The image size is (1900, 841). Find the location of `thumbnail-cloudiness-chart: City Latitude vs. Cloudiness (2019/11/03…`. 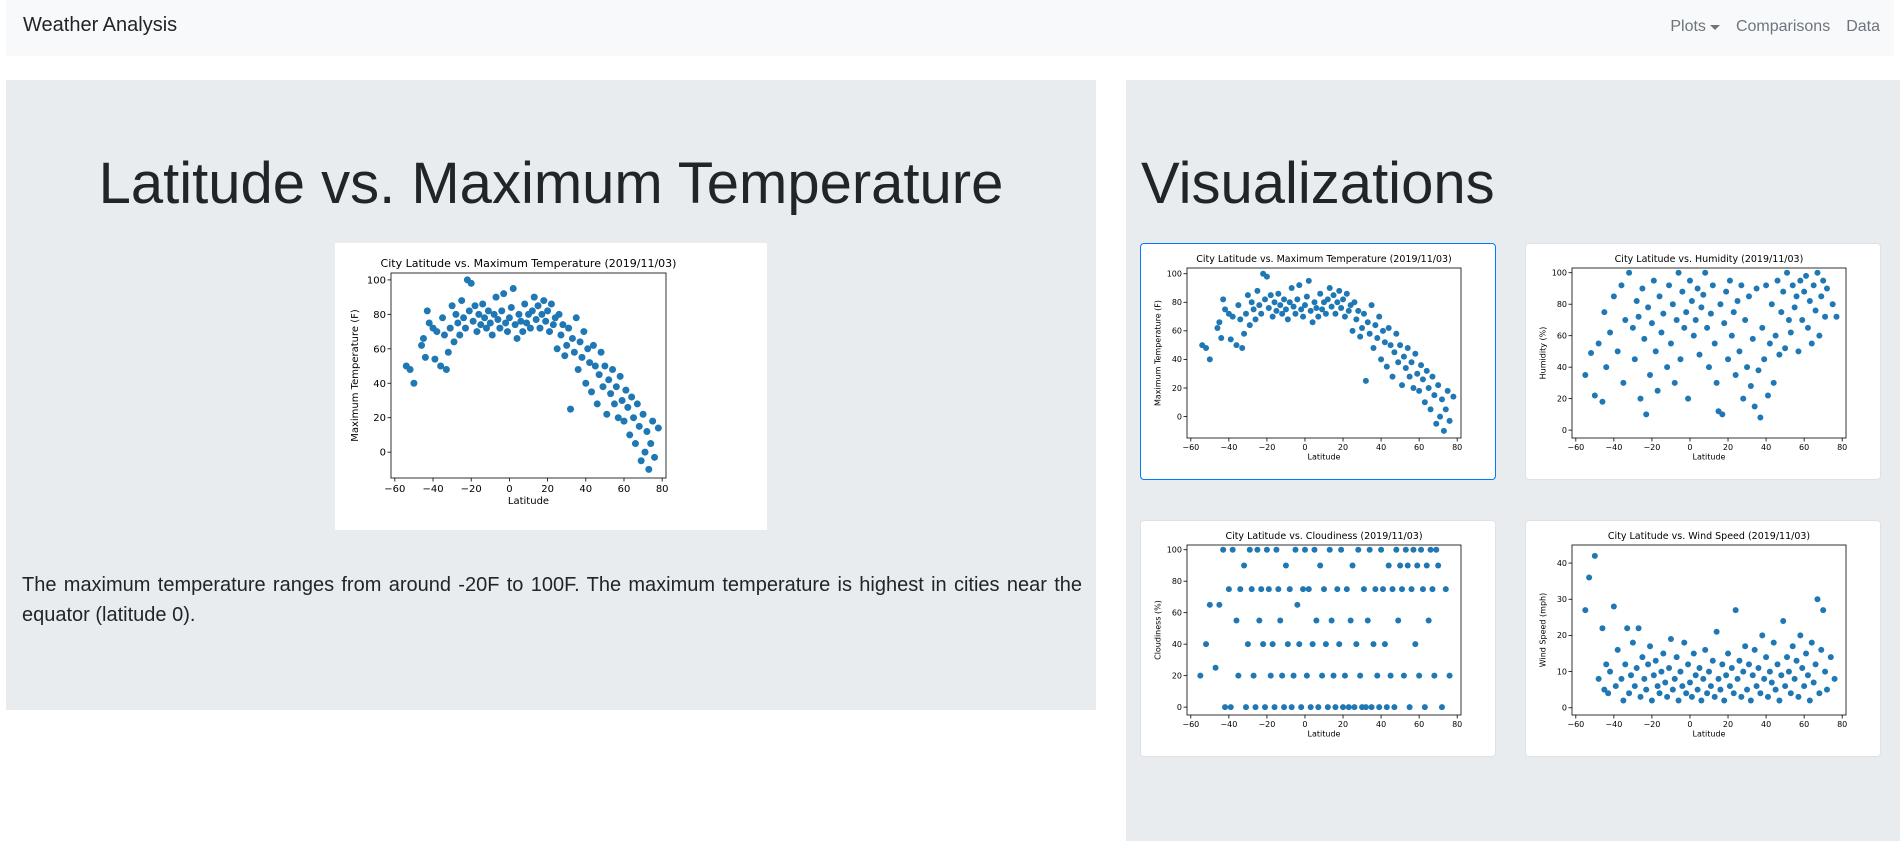

thumbnail-cloudiness-chart: City Latitude vs. Cloudiness (2019/11/03… is located at coordinates (1308, 635).